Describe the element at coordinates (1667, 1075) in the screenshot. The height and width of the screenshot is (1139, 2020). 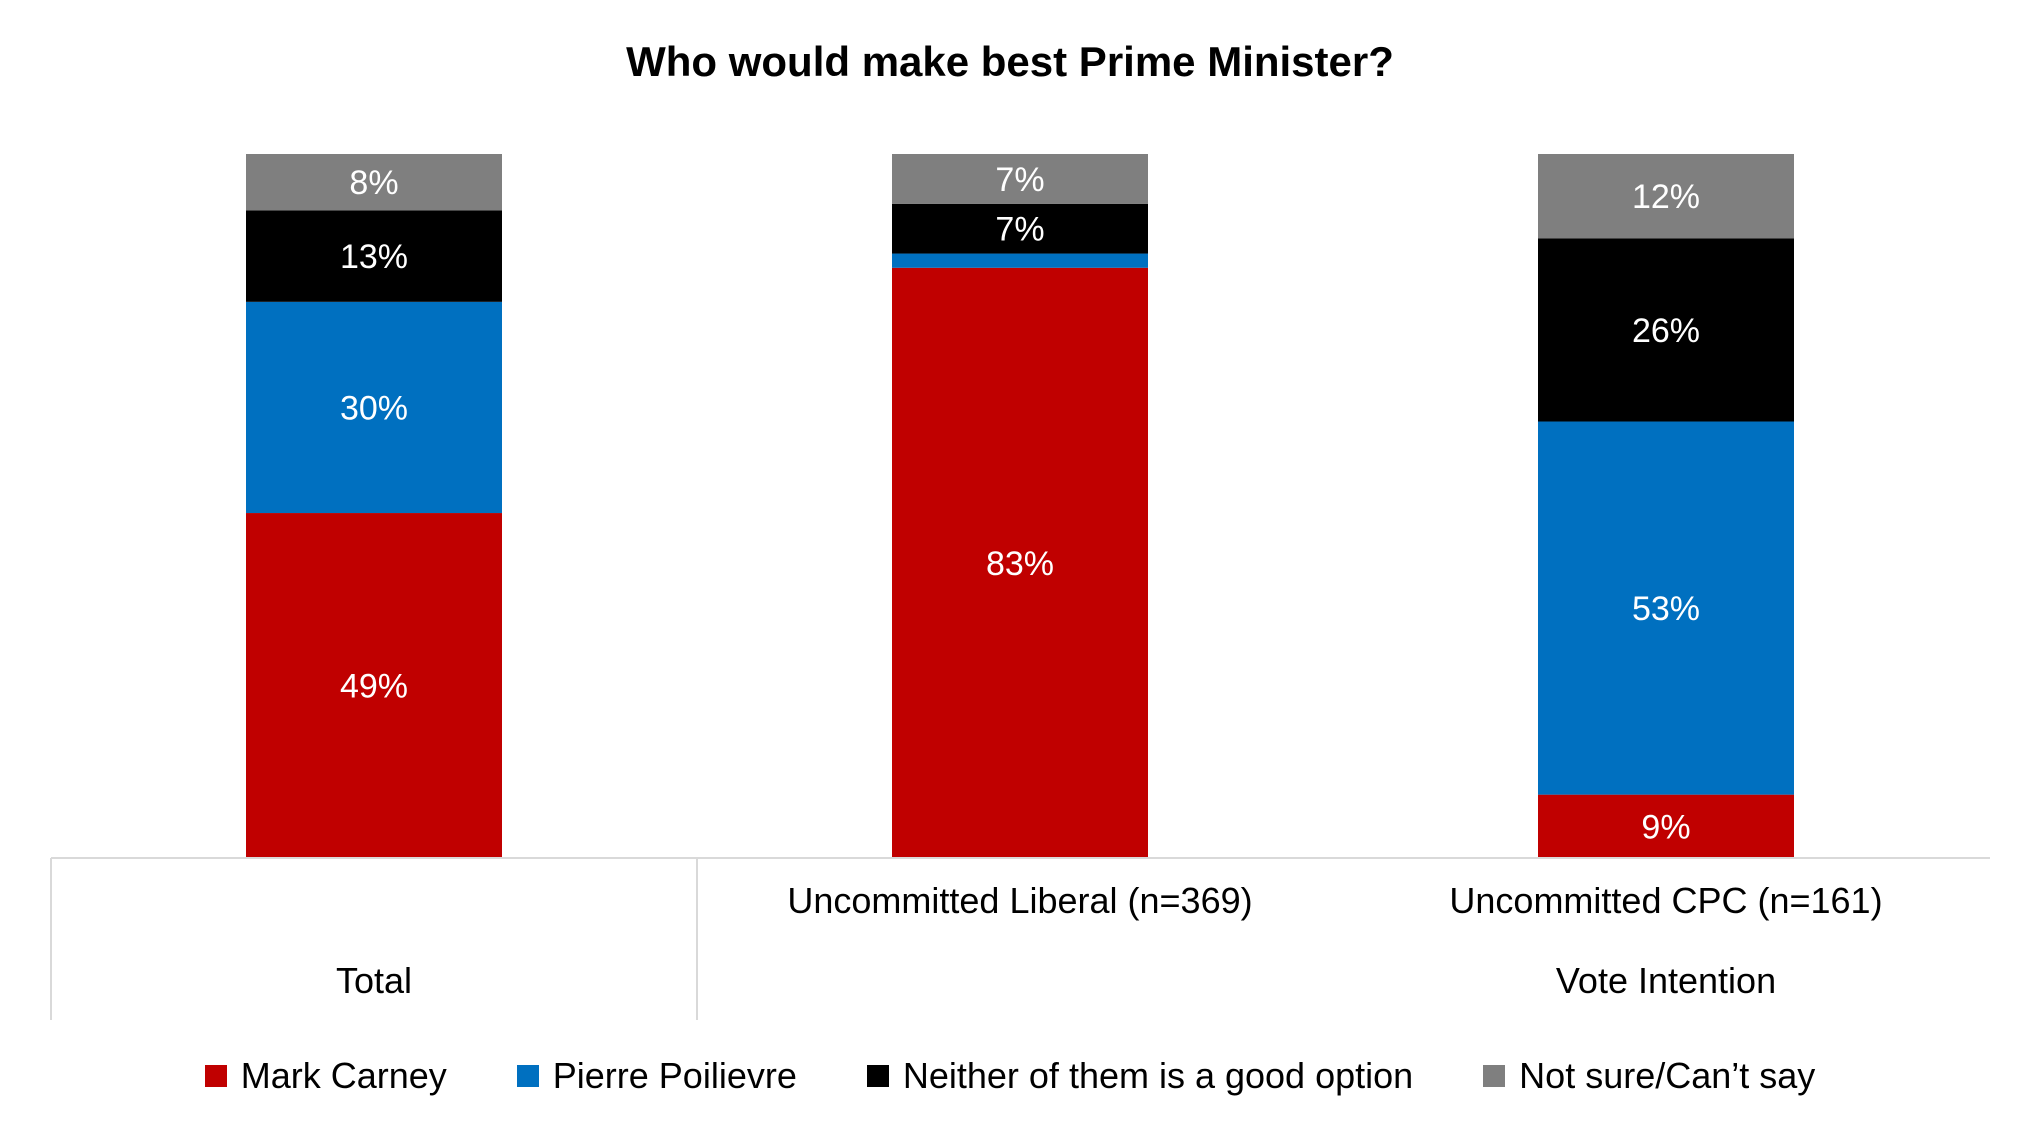
I see `legend-label: Not sure/Can’t say` at that location.